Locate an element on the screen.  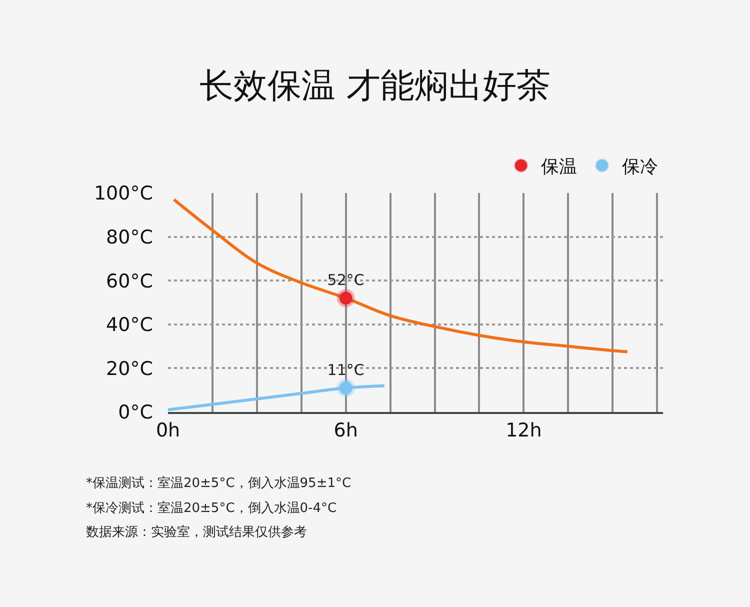
x-tick-label: 12h is located at coordinates (524, 431).